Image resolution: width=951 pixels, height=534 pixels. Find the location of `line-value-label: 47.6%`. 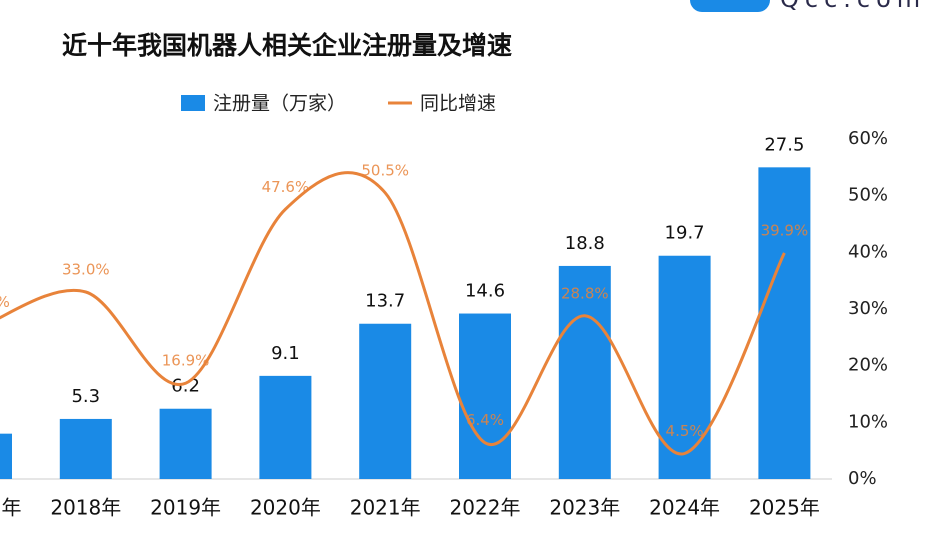

line-value-label: 47.6% is located at coordinates (286, 187).